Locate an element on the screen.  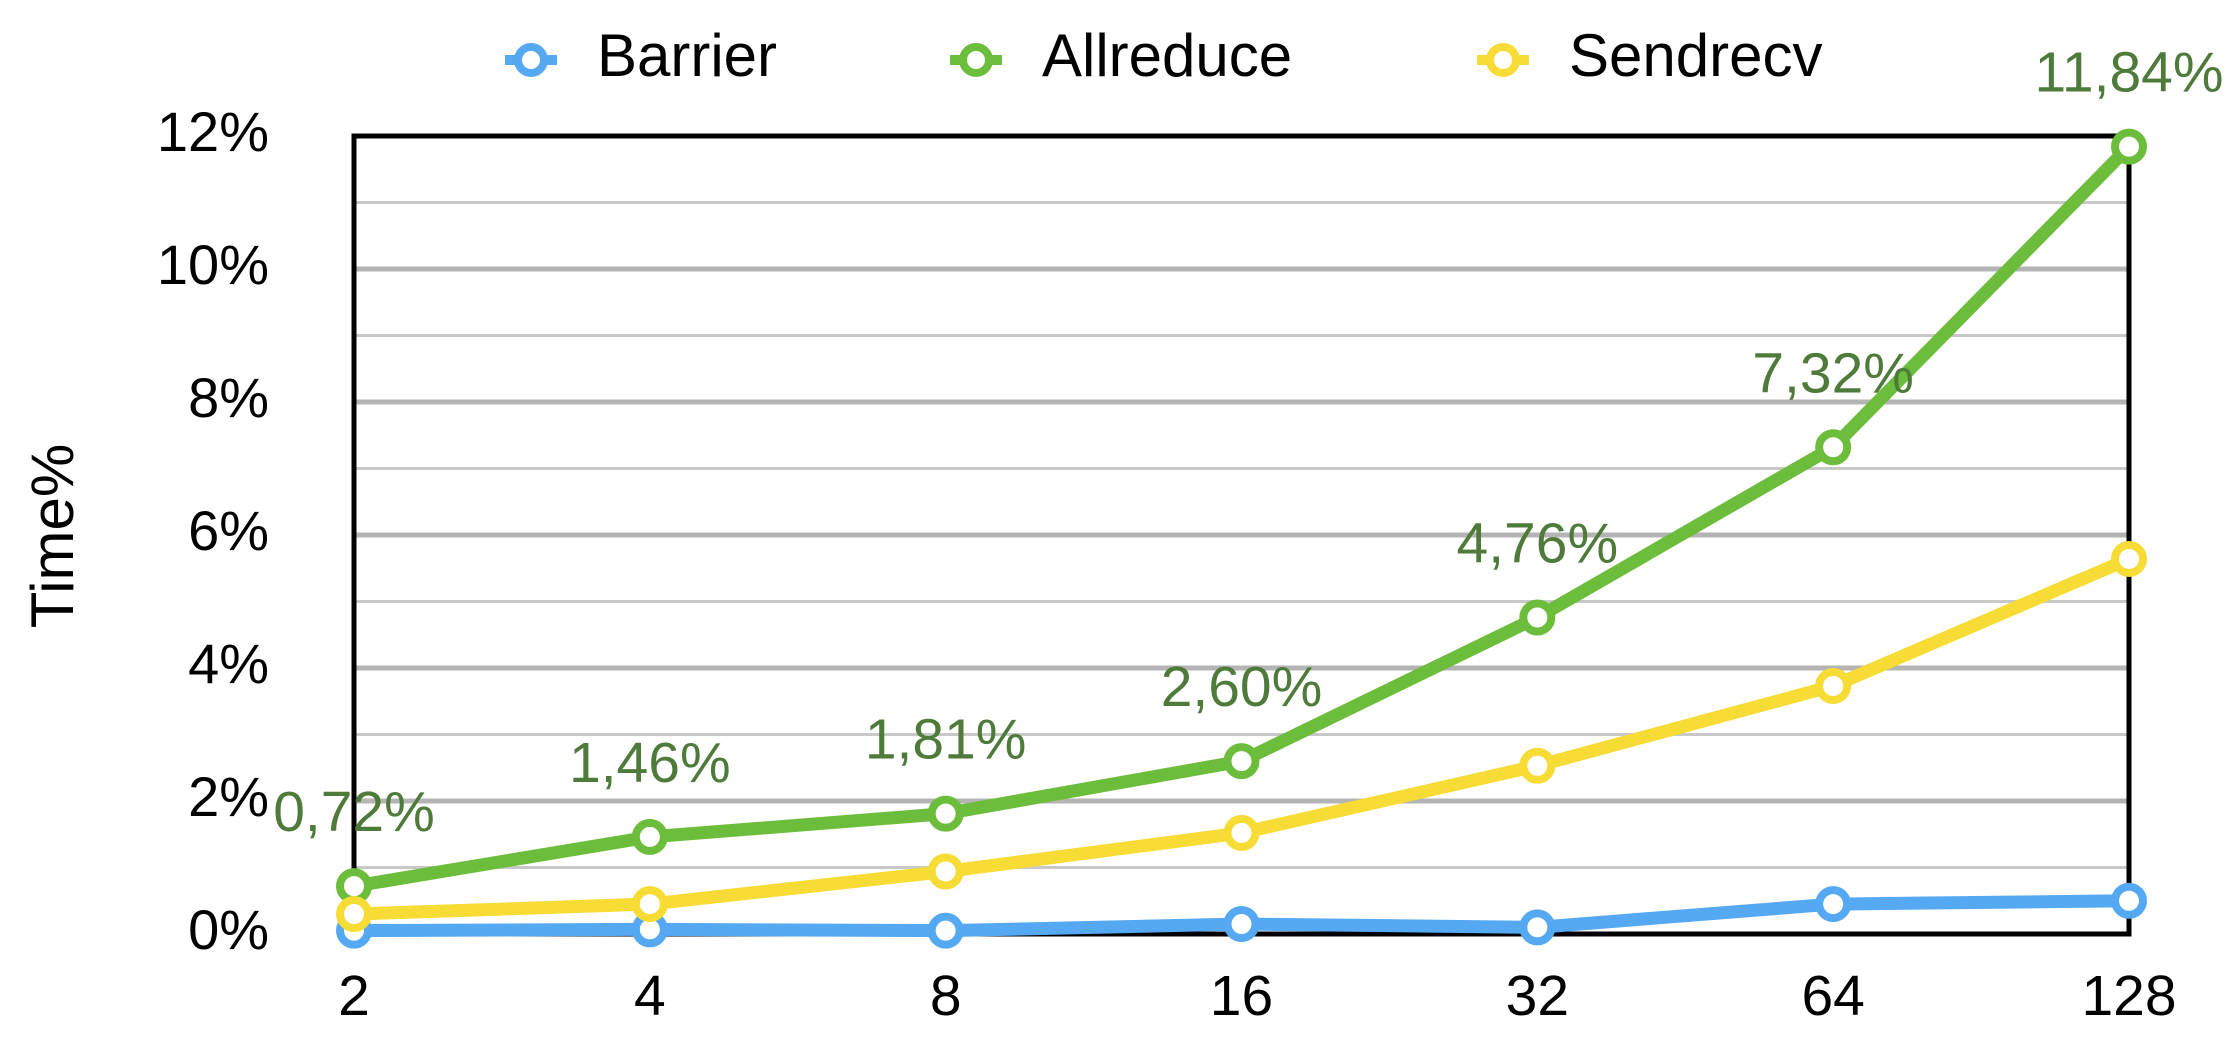
data-label: 7,32% is located at coordinates (1833, 373).